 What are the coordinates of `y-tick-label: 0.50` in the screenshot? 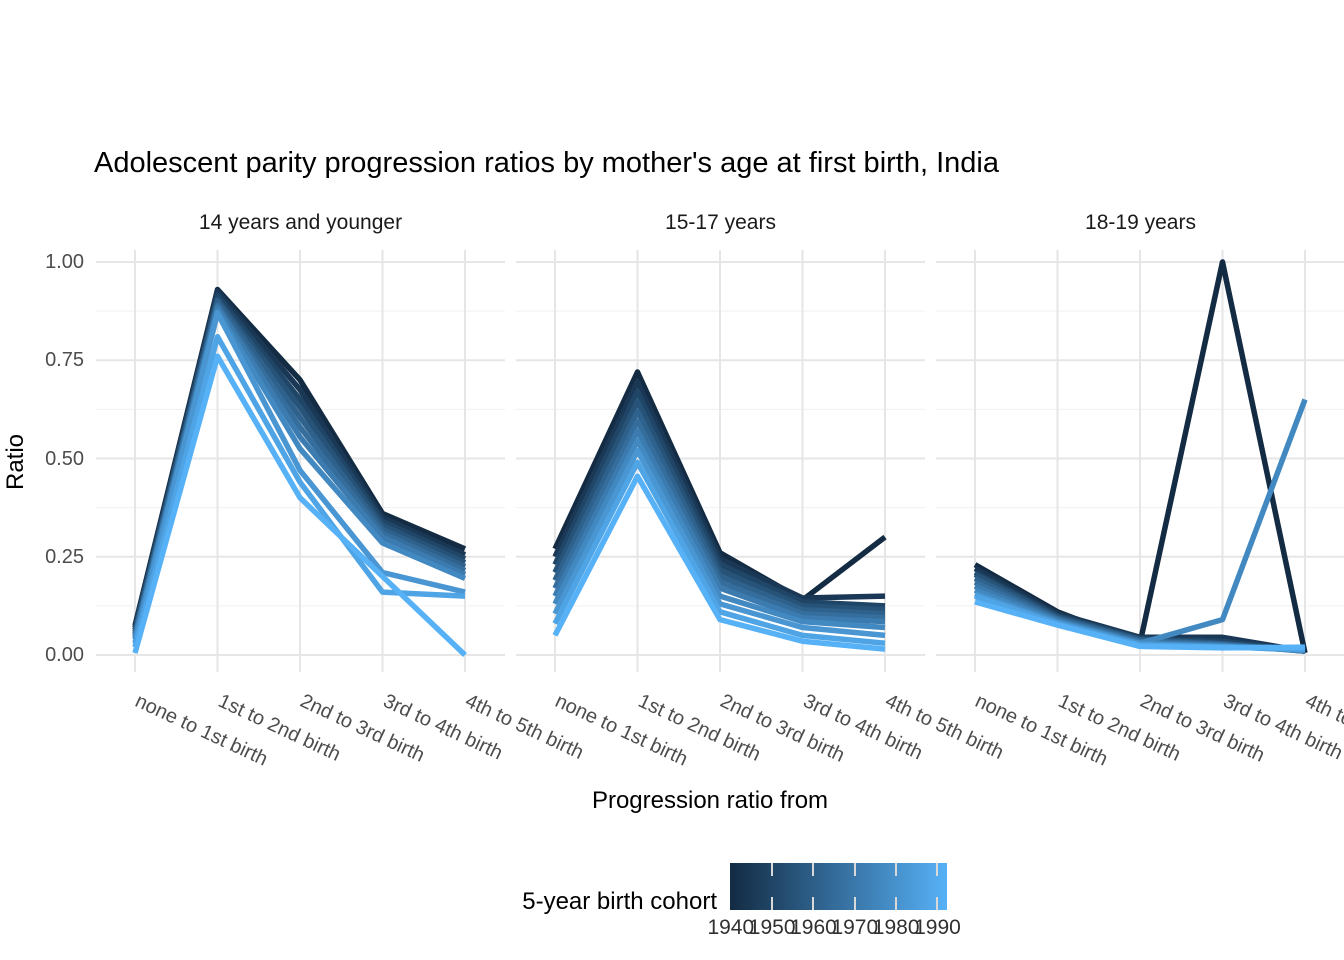 It's located at (64, 458).